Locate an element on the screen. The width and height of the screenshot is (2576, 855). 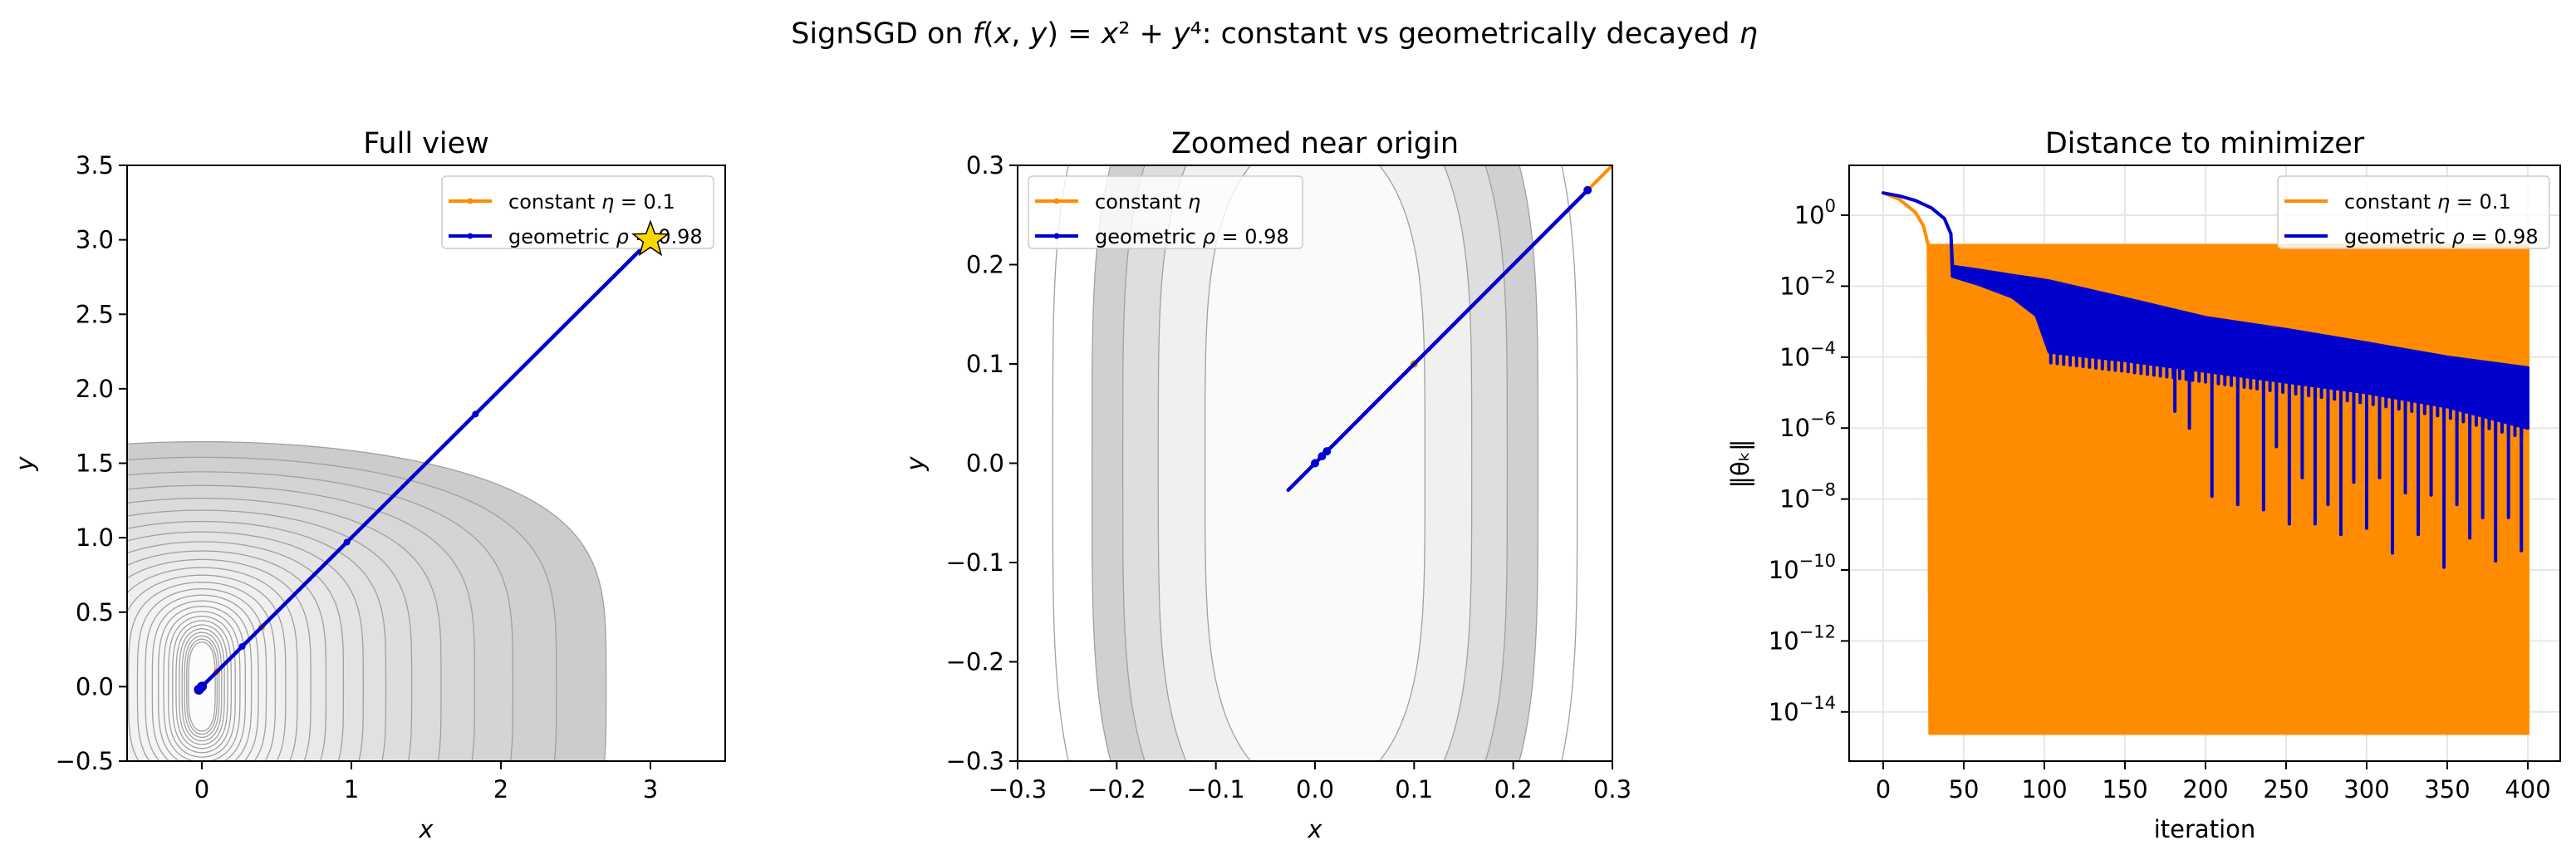
y-tick-label: 10⁻⁴ is located at coordinates (1807, 354).